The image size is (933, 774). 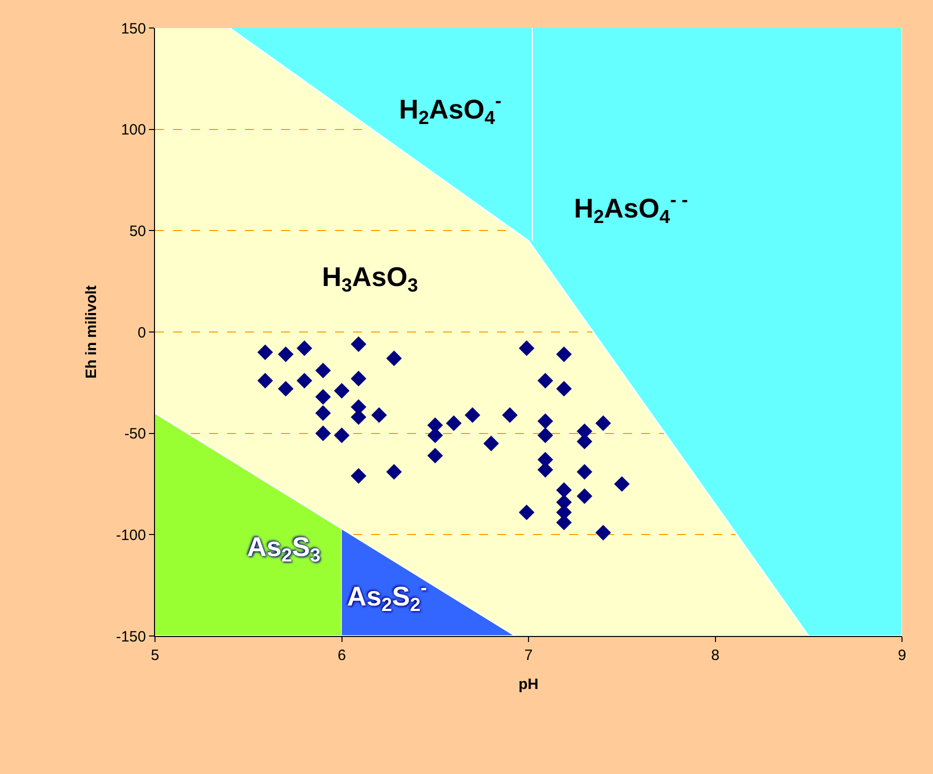 I want to click on y-axis-title: Eh in milivolt, so click(x=91, y=332).